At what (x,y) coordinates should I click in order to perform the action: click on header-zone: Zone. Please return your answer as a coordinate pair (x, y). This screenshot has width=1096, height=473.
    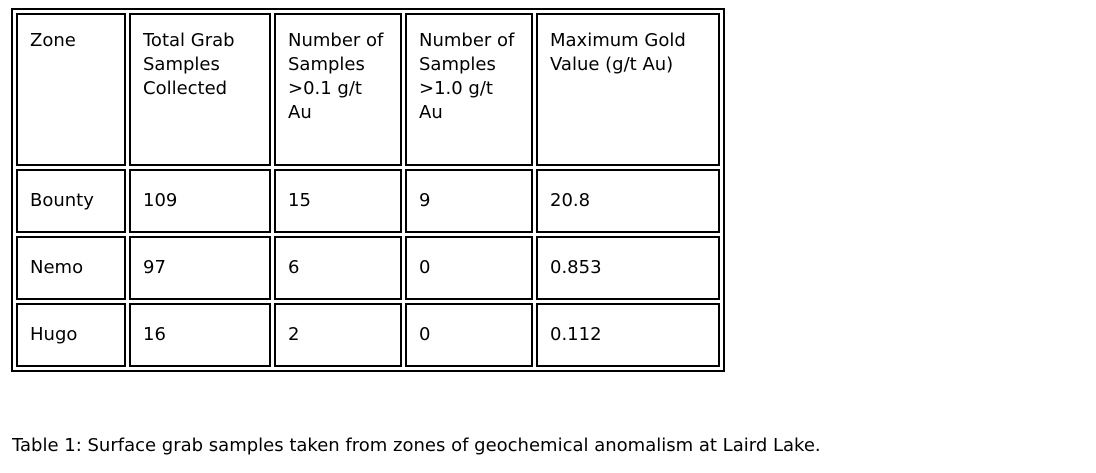
    Looking at the image, I should click on (71, 89).